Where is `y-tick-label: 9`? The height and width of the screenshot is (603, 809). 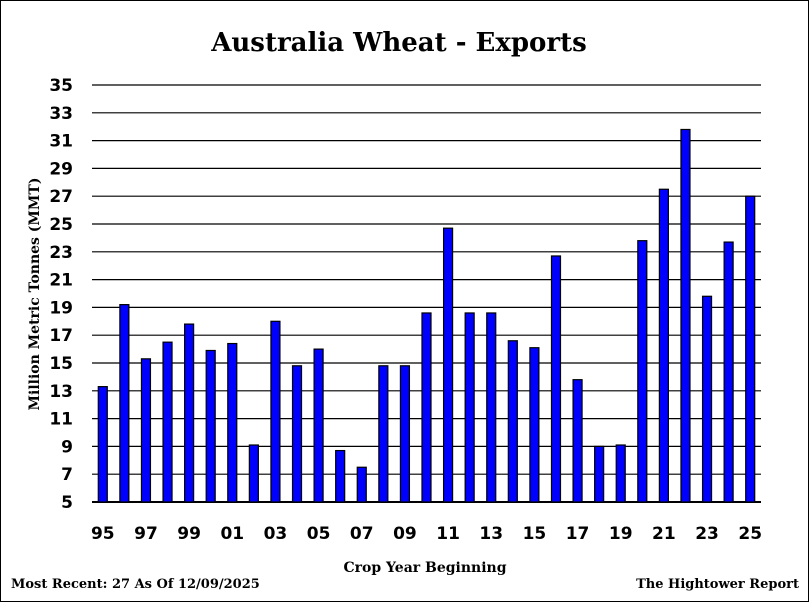 y-tick-label: 9 is located at coordinates (67, 447).